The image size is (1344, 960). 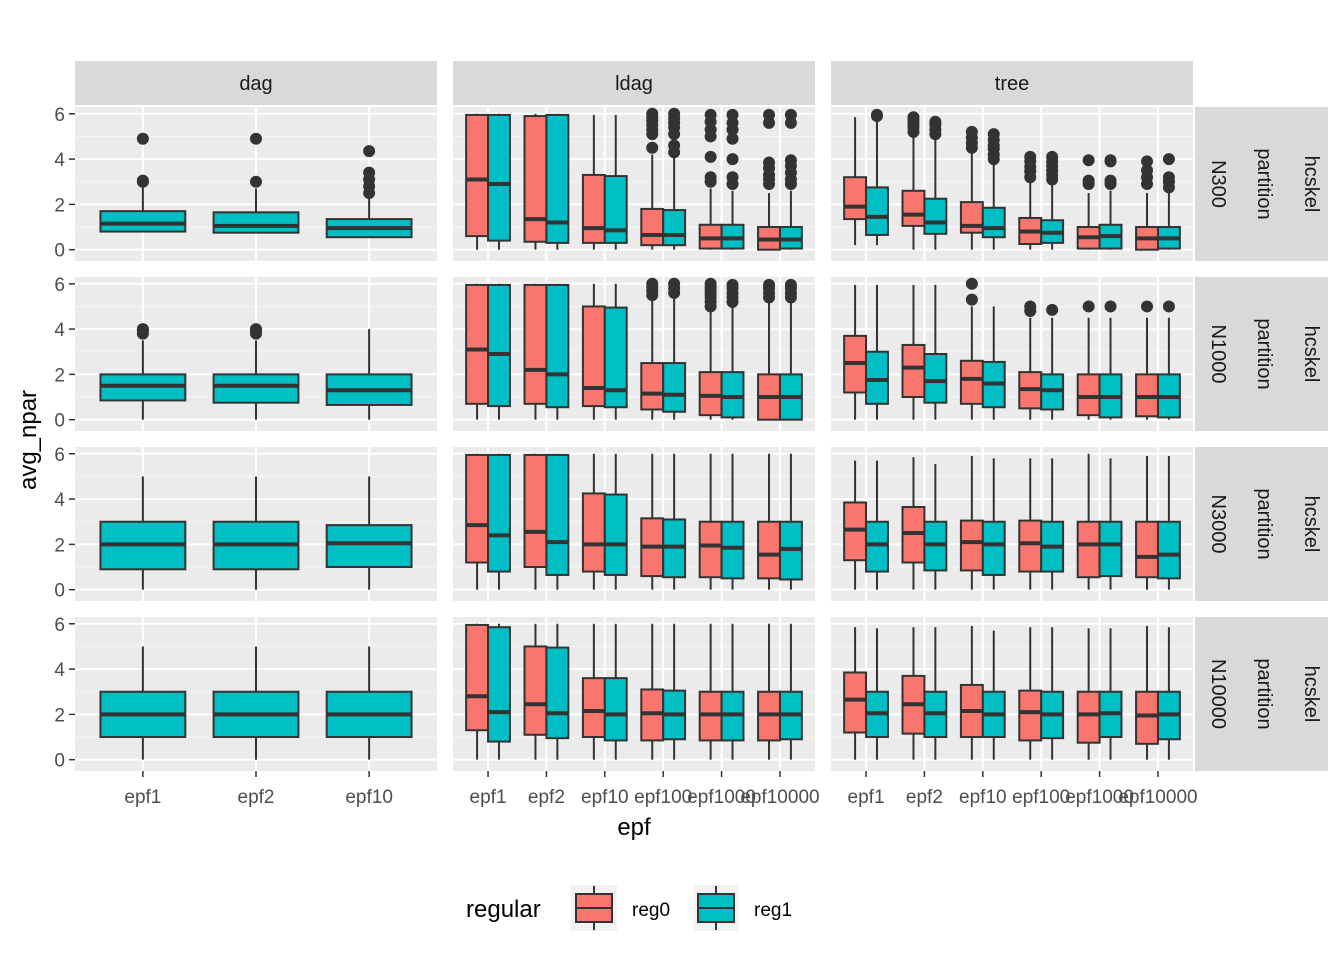 I want to click on legend-label: reg0, so click(x=651, y=910).